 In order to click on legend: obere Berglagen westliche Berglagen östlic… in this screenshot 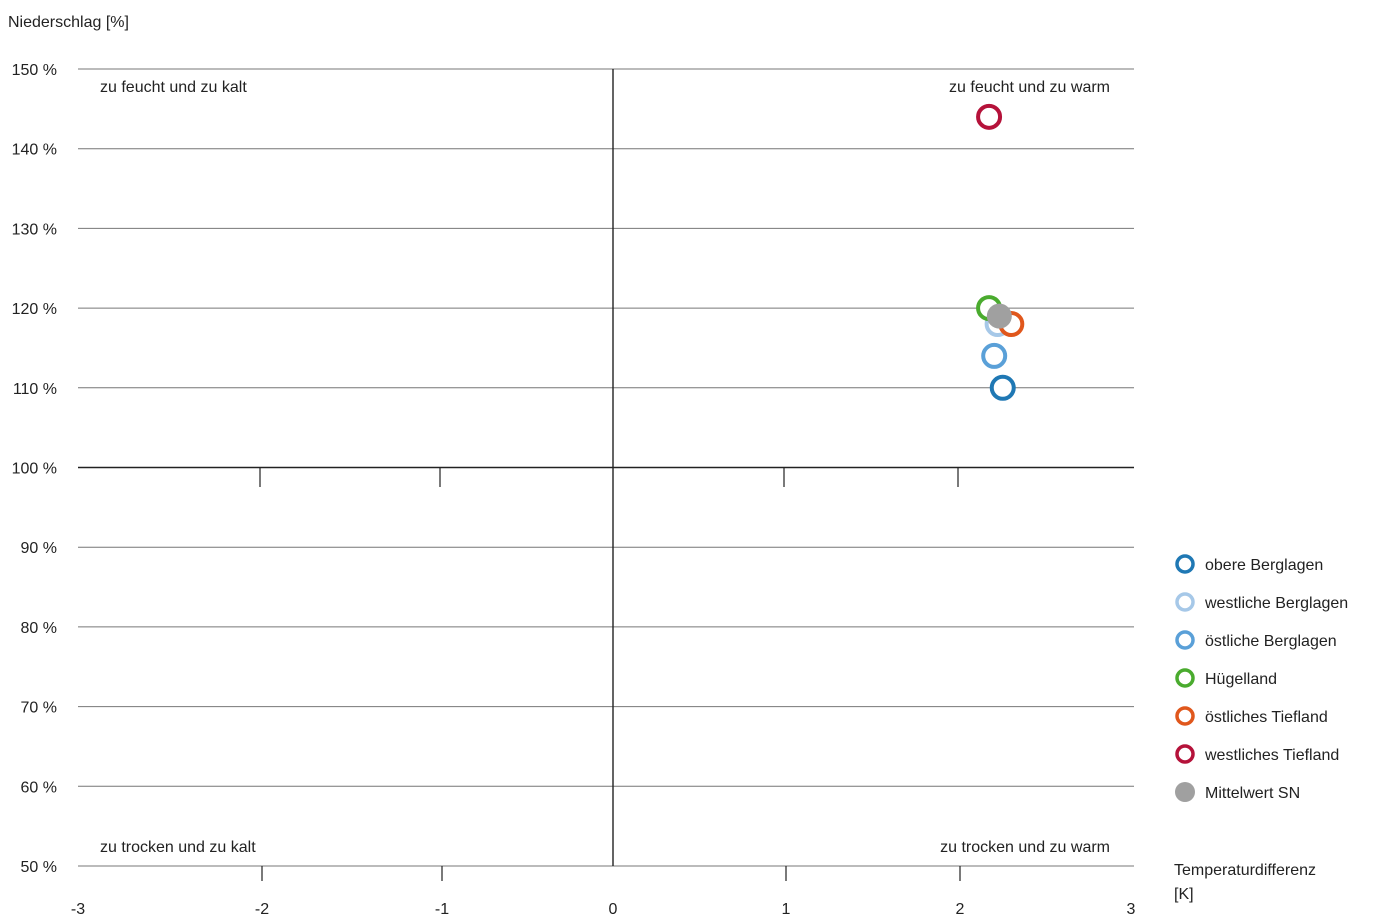, I will do `click(1261, 678)`.